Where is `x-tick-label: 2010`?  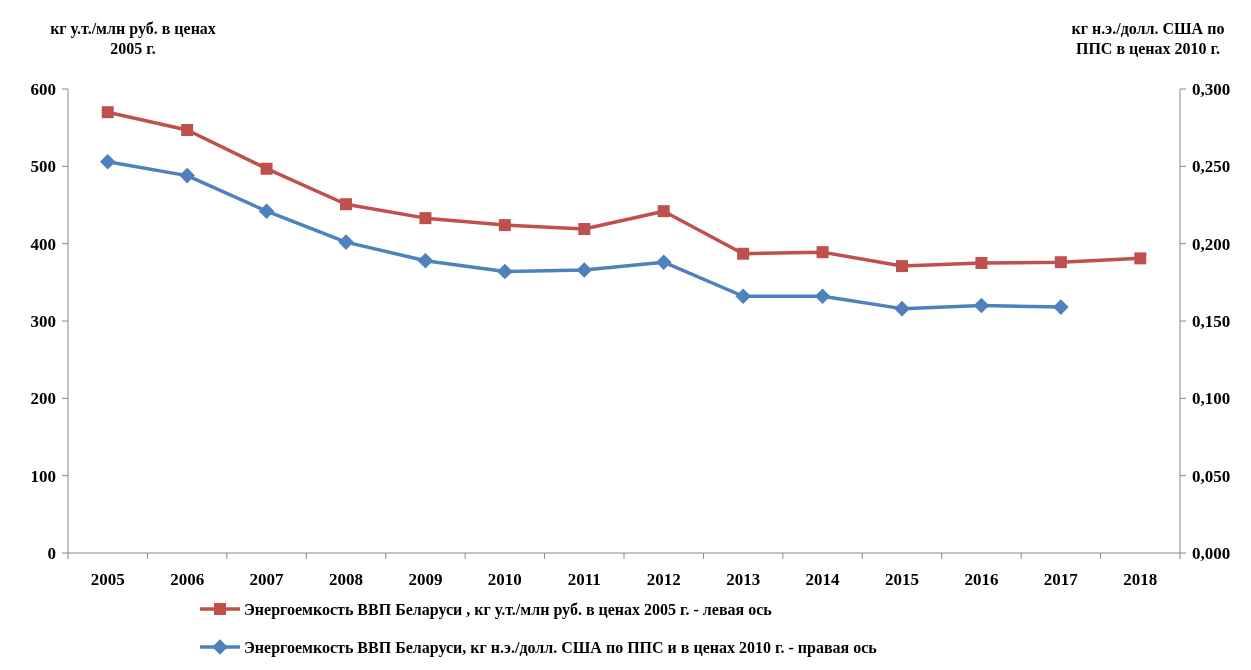 x-tick-label: 2010 is located at coordinates (504, 579).